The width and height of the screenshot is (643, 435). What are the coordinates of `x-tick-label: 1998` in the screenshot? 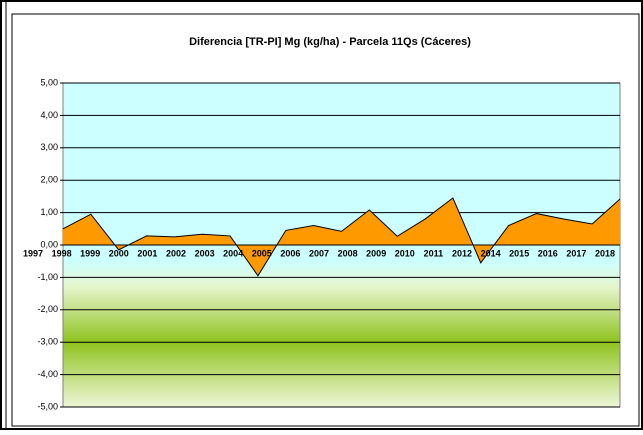 It's located at (62, 253).